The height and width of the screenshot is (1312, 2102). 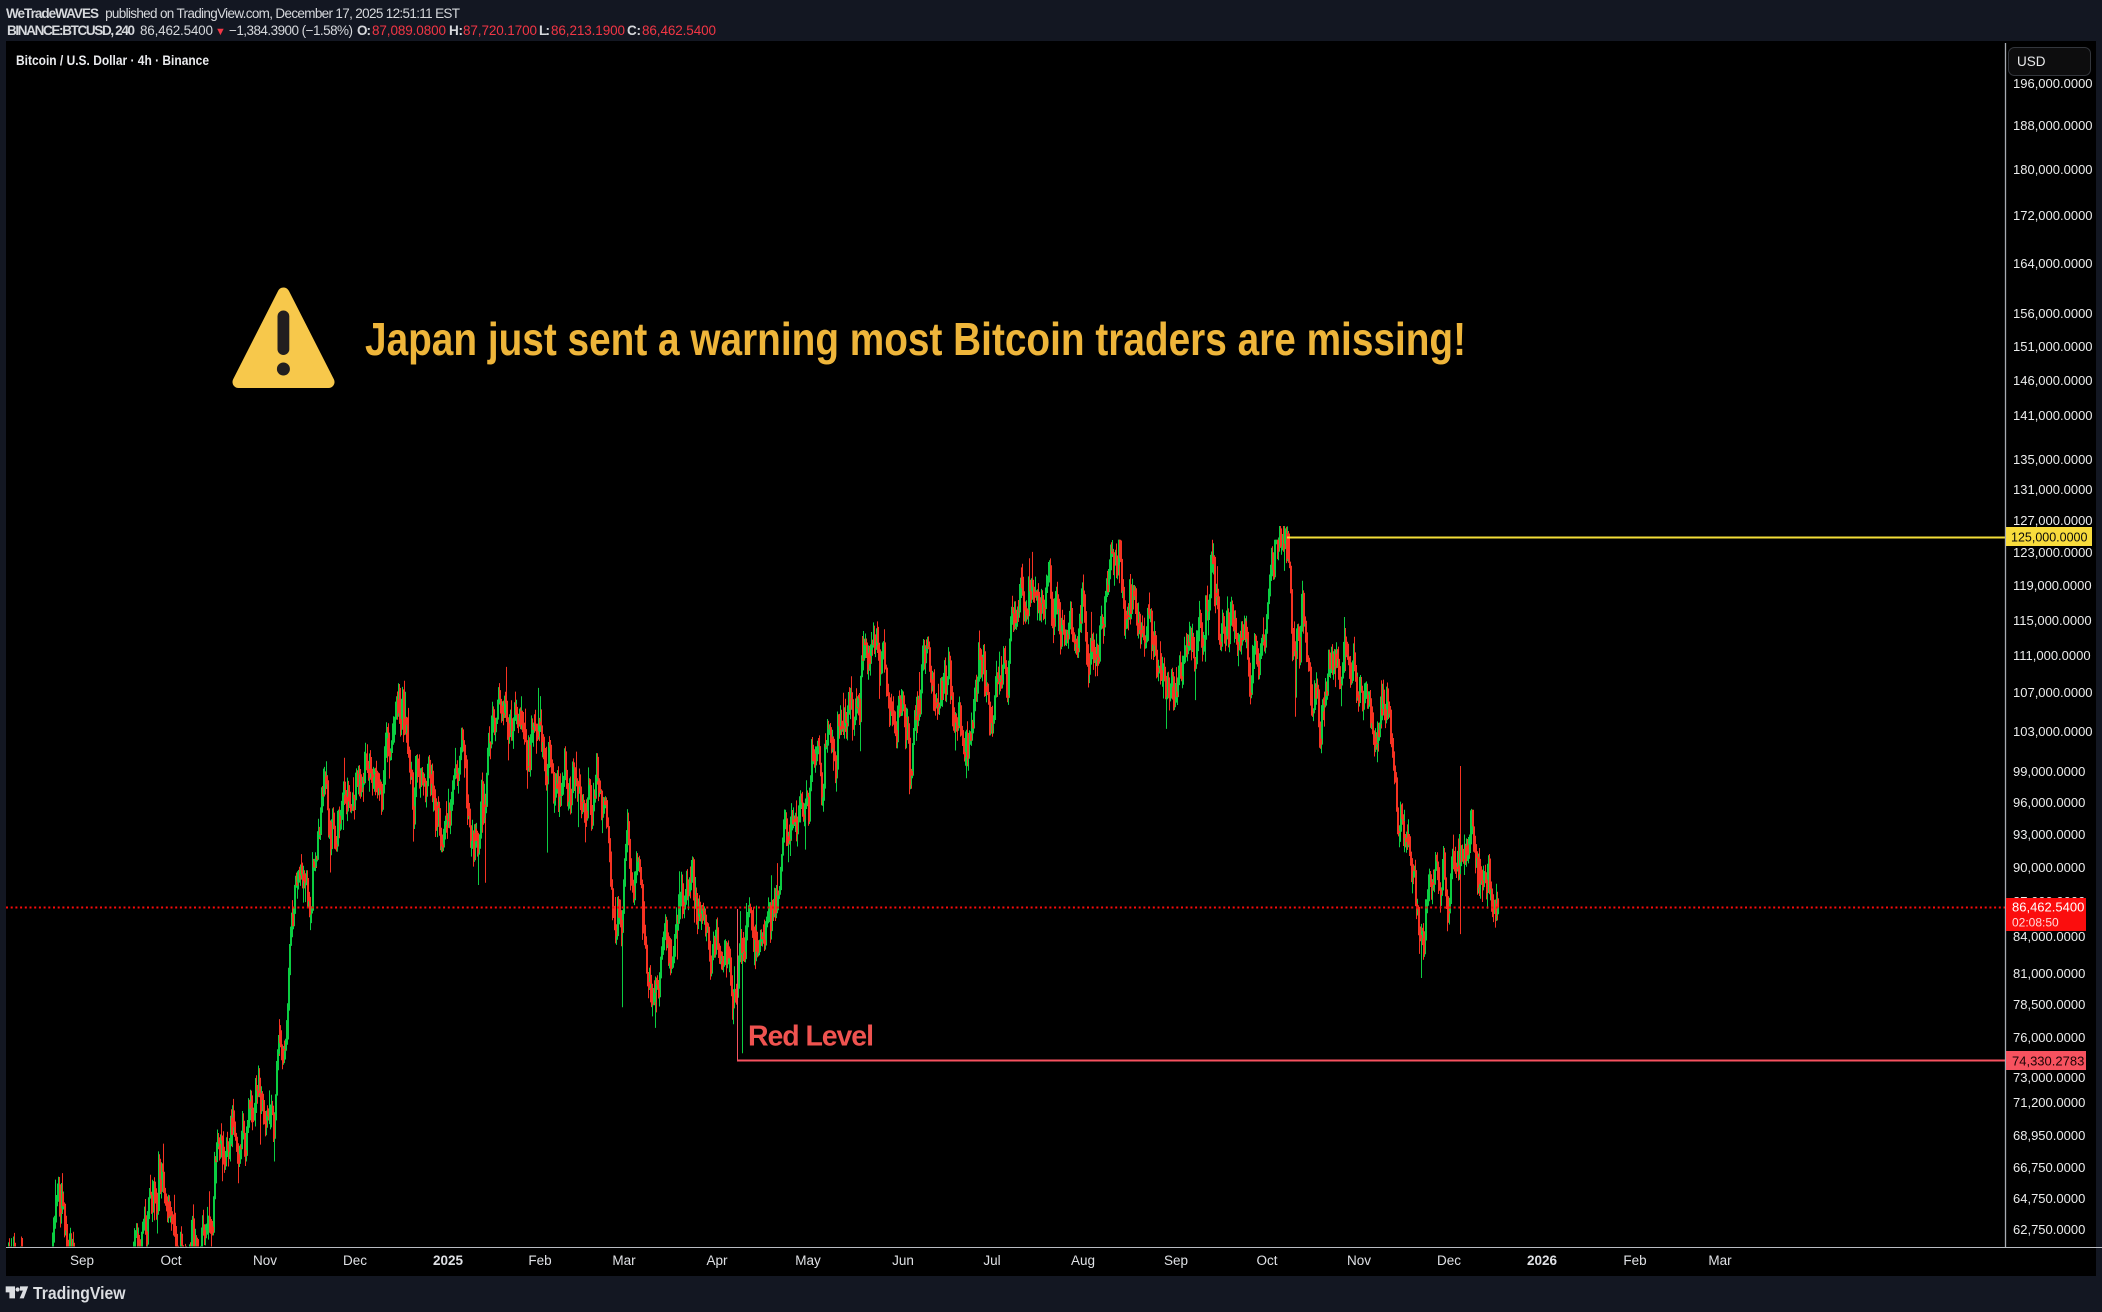 What do you see at coordinates (2053, 263) in the screenshot?
I see `svg-text: 164,000.0000` at bounding box center [2053, 263].